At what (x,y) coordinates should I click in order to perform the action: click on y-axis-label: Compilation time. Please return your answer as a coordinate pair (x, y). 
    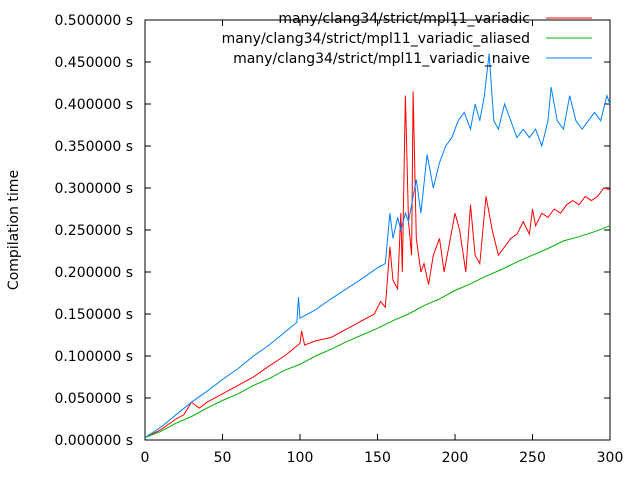
    Looking at the image, I should click on (14, 230).